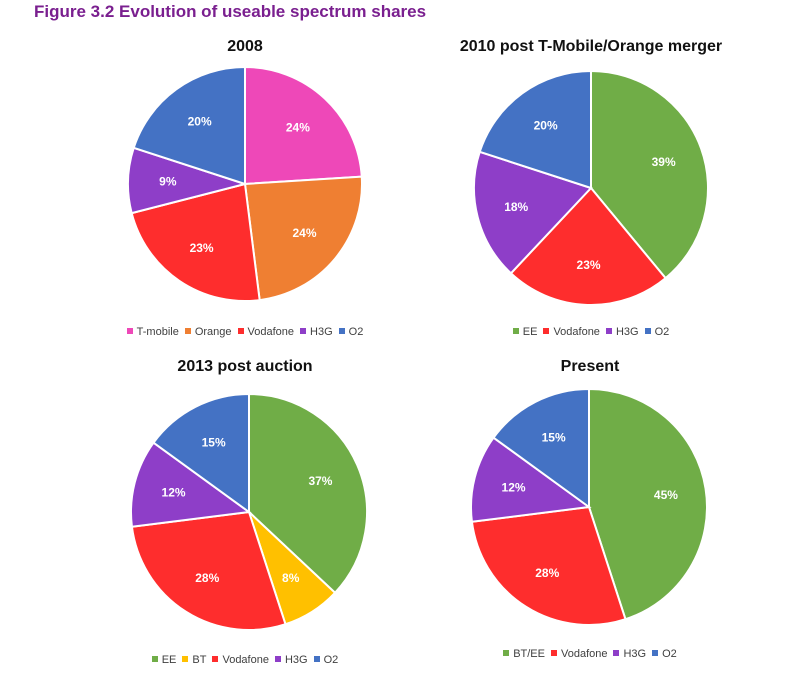 The height and width of the screenshot is (681, 791). Describe the element at coordinates (664, 162) in the screenshot. I see `pie-data-label: 39%` at that location.